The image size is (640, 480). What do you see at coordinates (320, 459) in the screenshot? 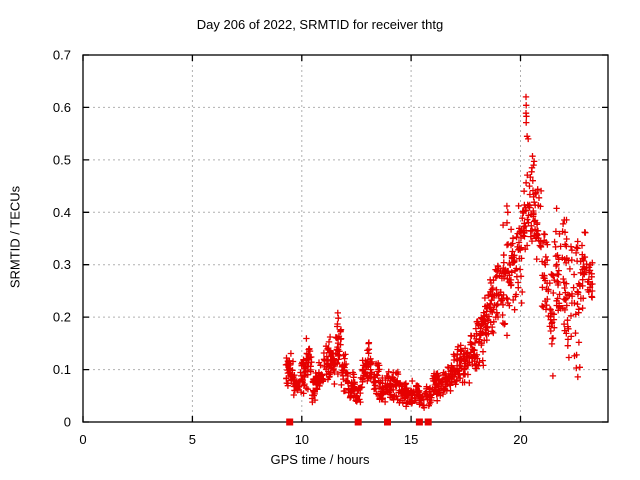
I see `x-axis-label: GPS time / hours` at bounding box center [320, 459].